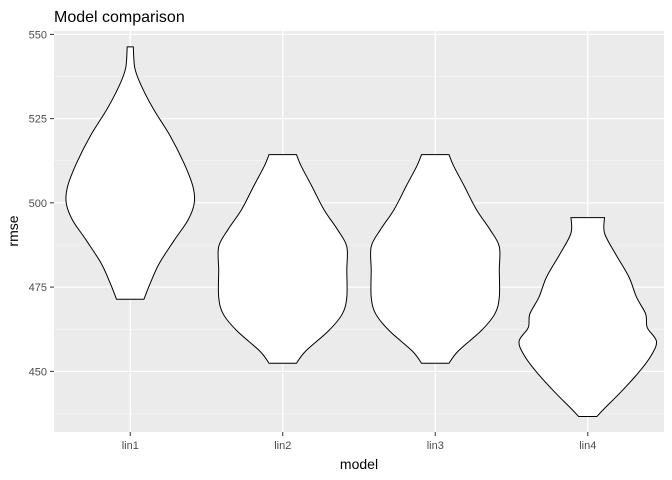  Describe the element at coordinates (38, 372) in the screenshot. I see `y-tick-label: 450` at that location.